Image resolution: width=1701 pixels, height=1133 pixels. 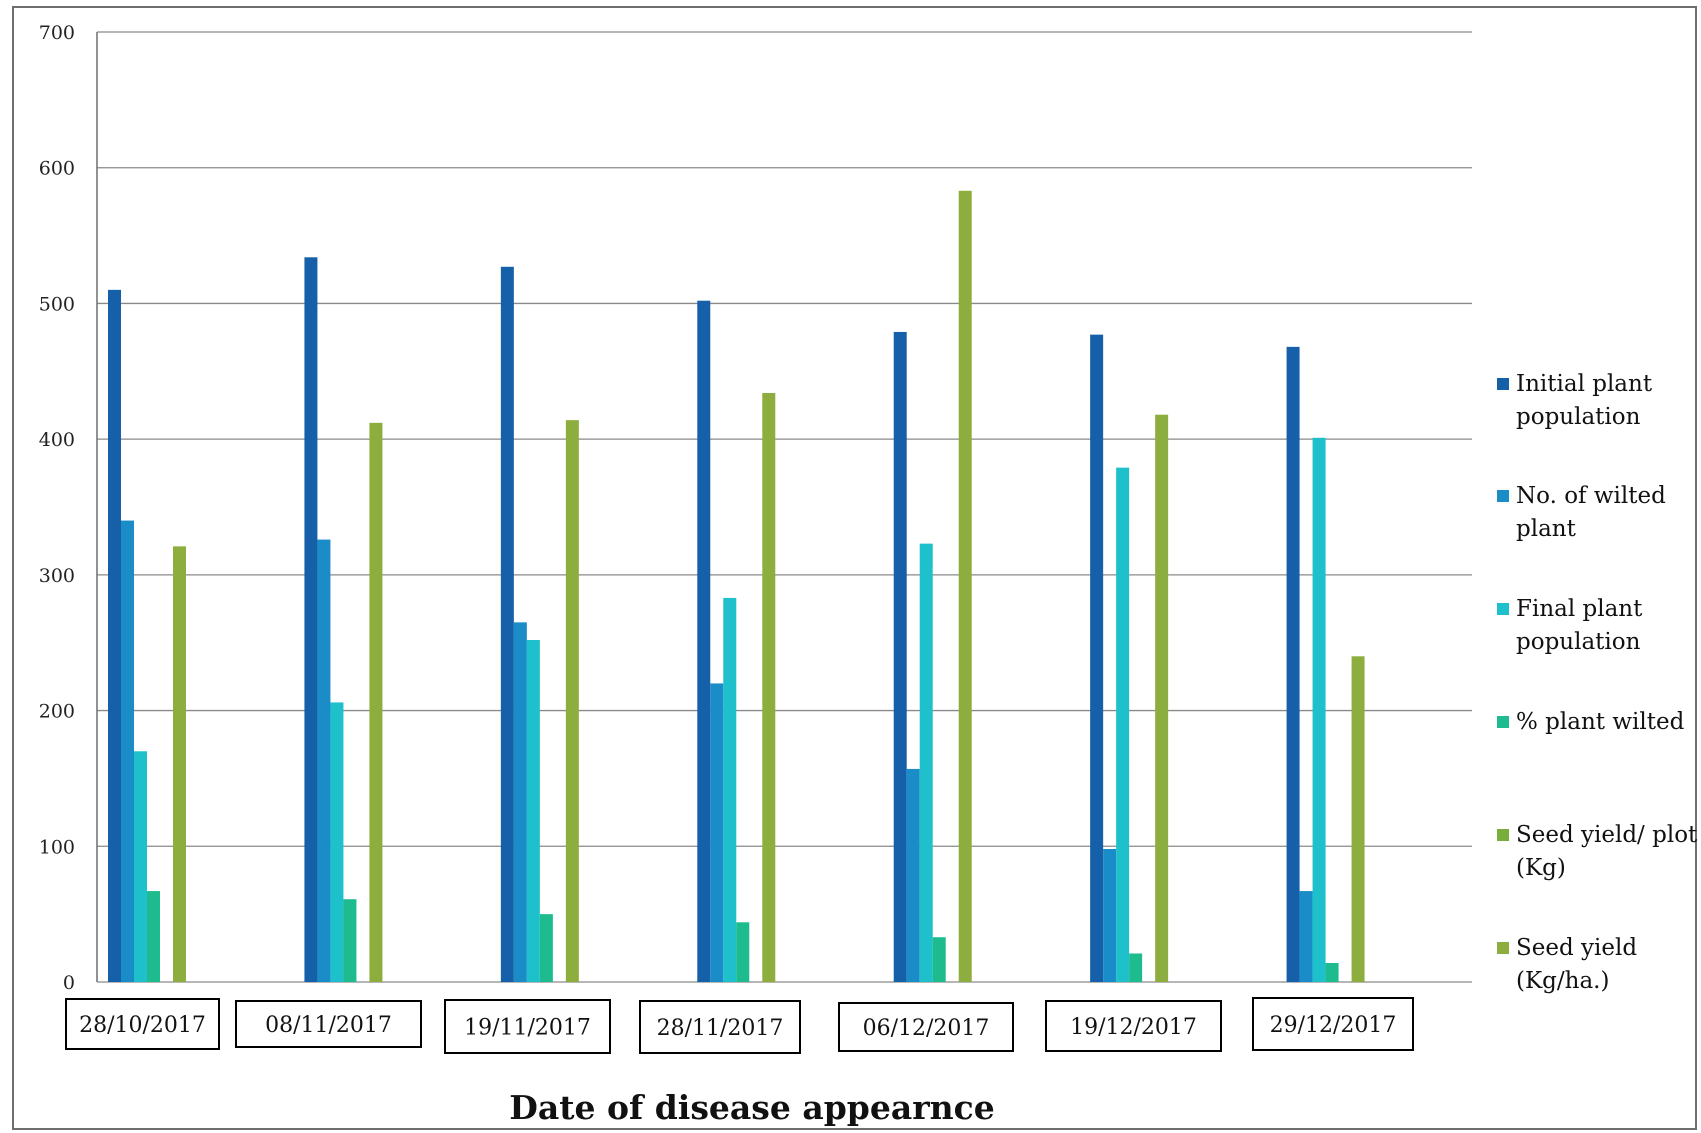 What do you see at coordinates (1541, 868) in the screenshot?
I see `legend-entry-line: (Kg)` at bounding box center [1541, 868].